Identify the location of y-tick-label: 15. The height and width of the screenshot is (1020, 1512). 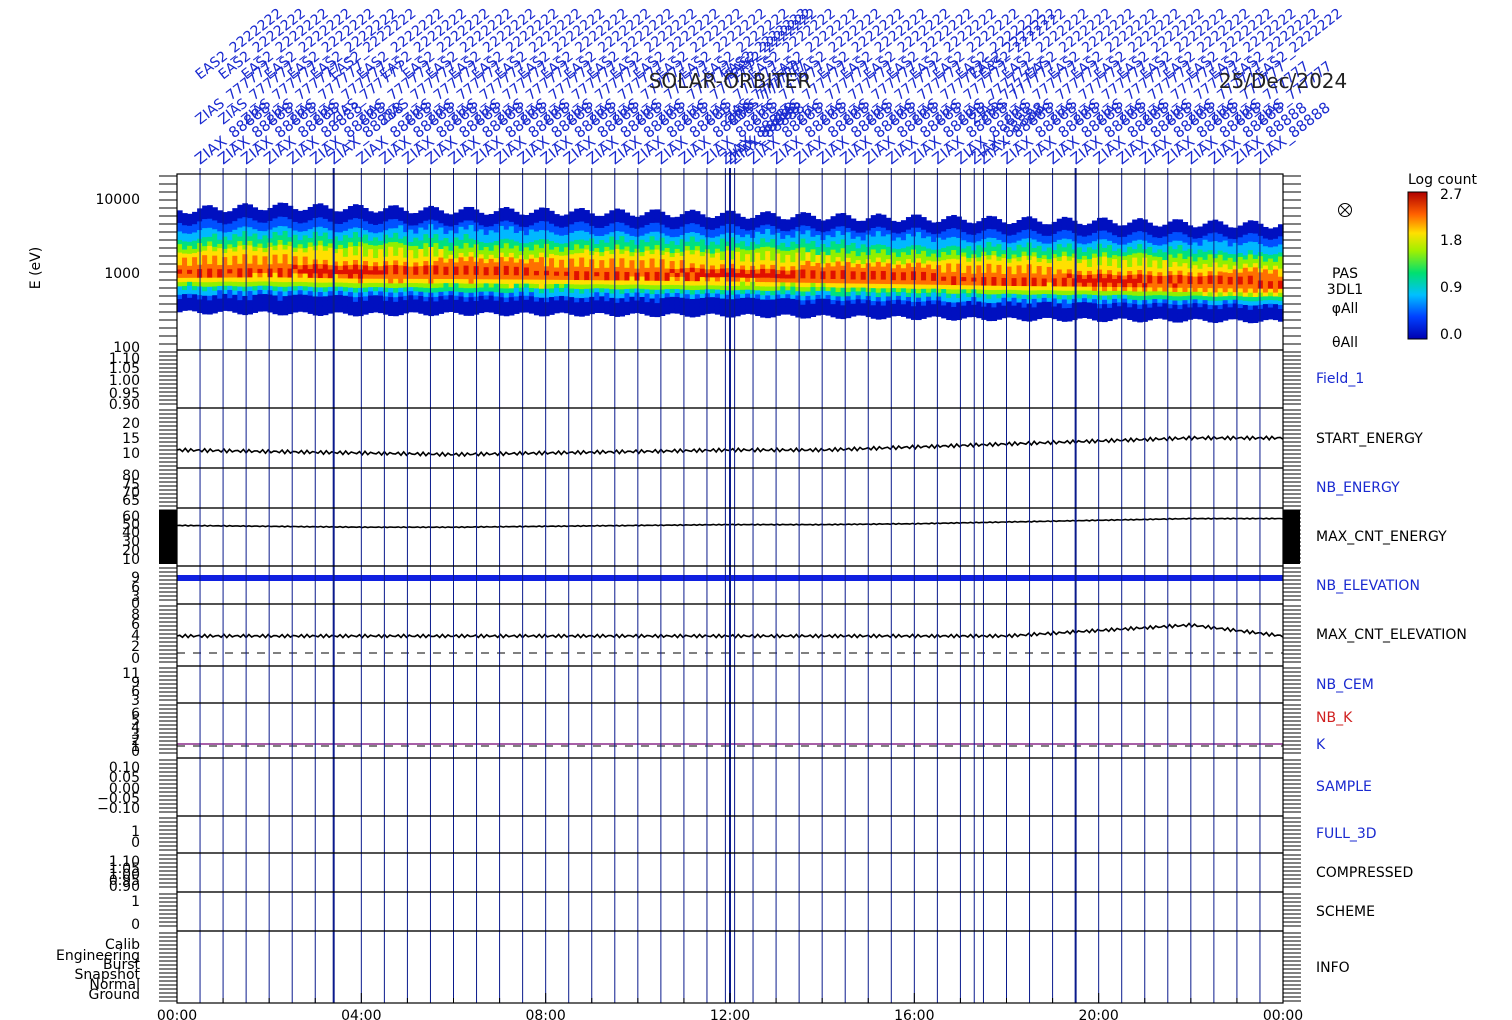
(131, 439).